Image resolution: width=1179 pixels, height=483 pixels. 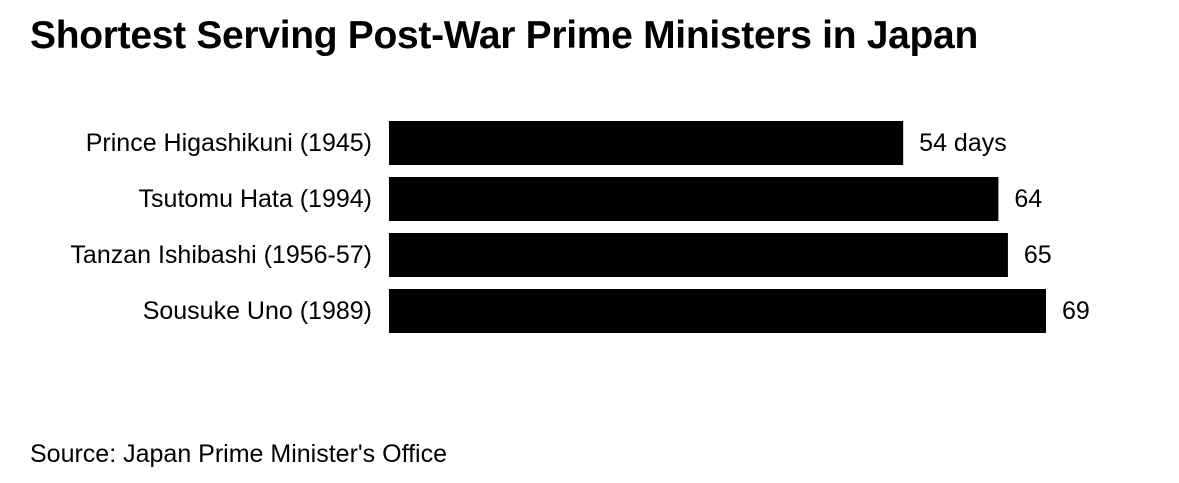 I want to click on category-label: Sousuke Uno (1989), so click(x=257, y=311).